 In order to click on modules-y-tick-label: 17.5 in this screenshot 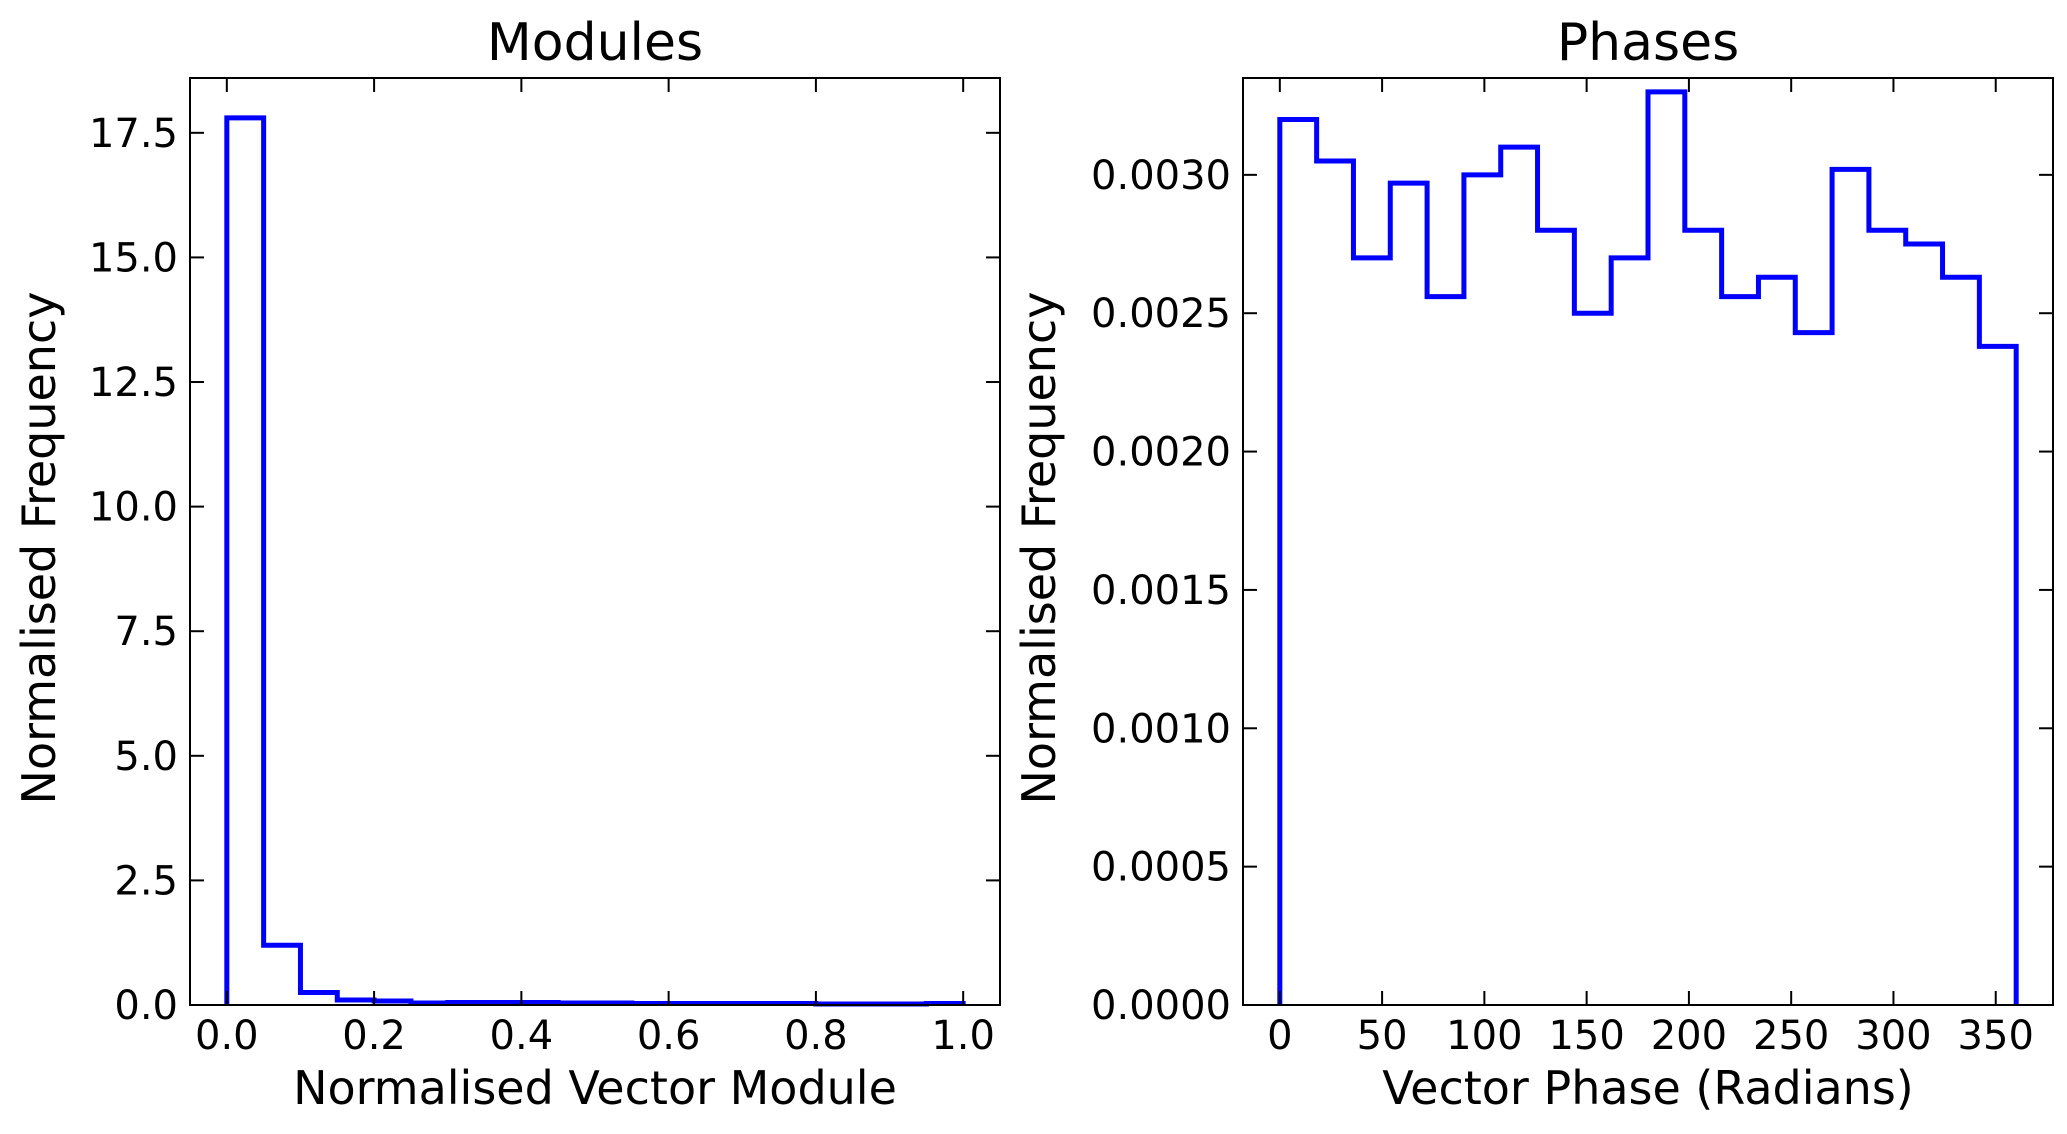, I will do `click(133, 134)`.